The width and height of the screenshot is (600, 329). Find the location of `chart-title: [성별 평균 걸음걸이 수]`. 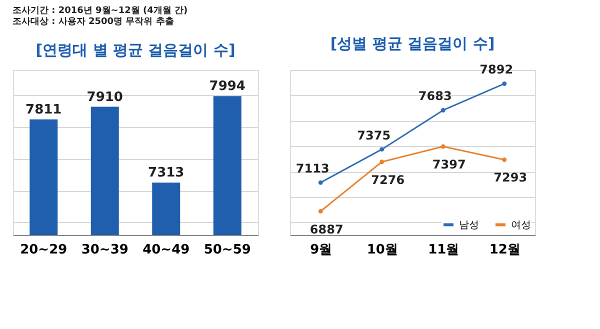

chart-title: [성별 평균 걸음걸이 수] is located at coordinates (412, 43).